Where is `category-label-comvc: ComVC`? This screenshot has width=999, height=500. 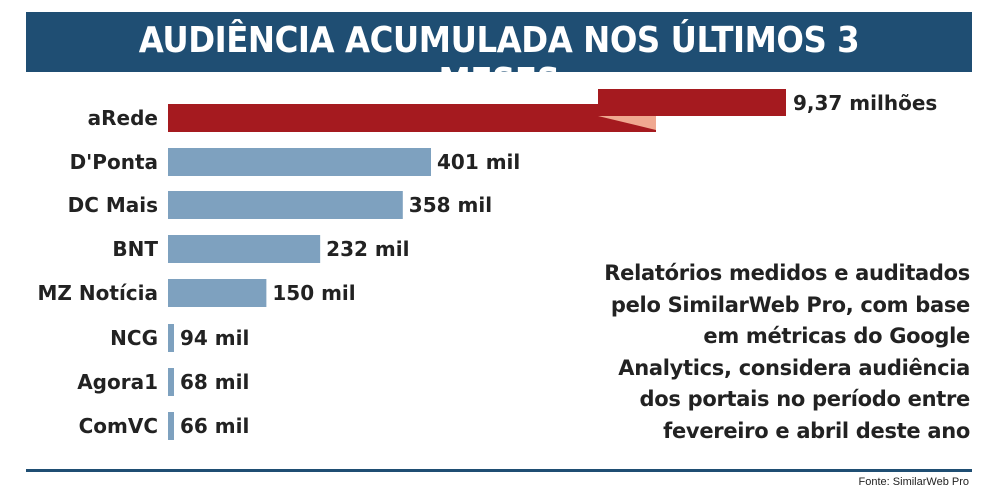
category-label-comvc: ComVC is located at coordinates (118, 426).